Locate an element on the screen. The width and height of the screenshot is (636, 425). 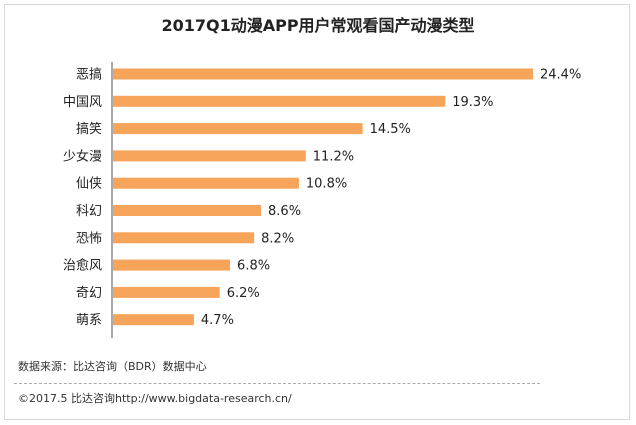
category-label: 恶搞 is located at coordinates (89, 75).